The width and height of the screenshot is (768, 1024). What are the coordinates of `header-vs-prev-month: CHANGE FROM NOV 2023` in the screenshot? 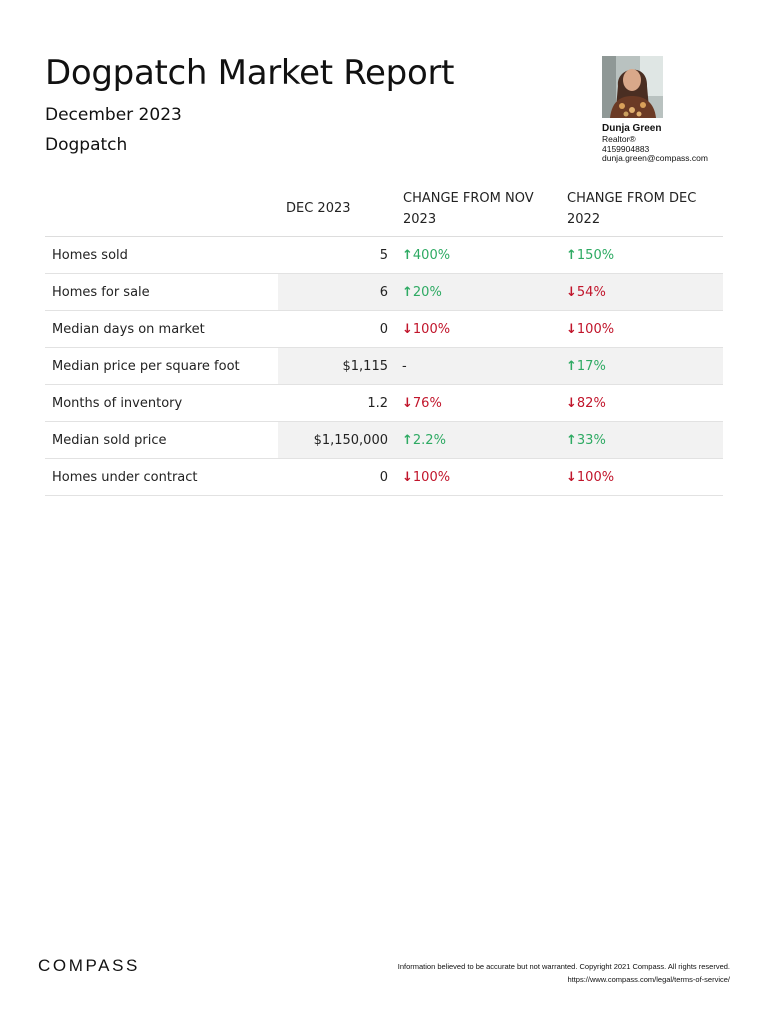 It's located at (477, 209).